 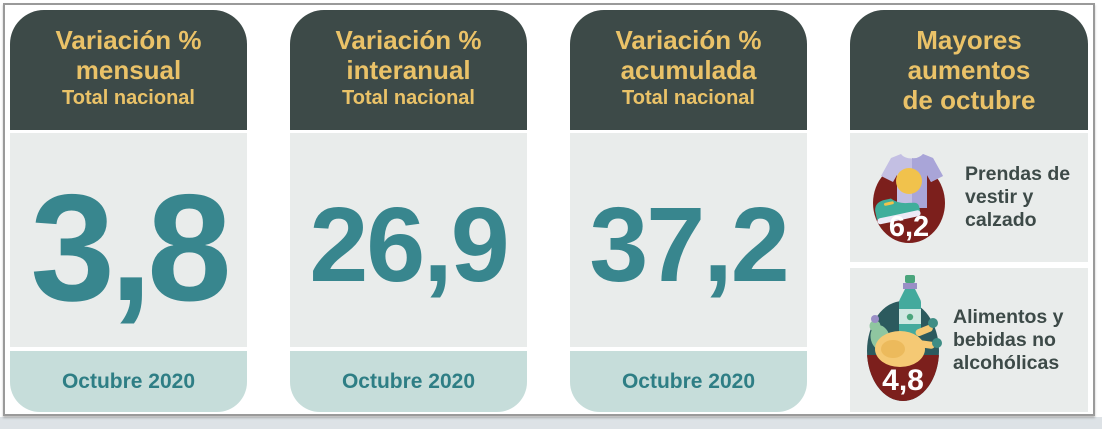 I want to click on card-title: Variación % interanual, so click(x=408, y=55).